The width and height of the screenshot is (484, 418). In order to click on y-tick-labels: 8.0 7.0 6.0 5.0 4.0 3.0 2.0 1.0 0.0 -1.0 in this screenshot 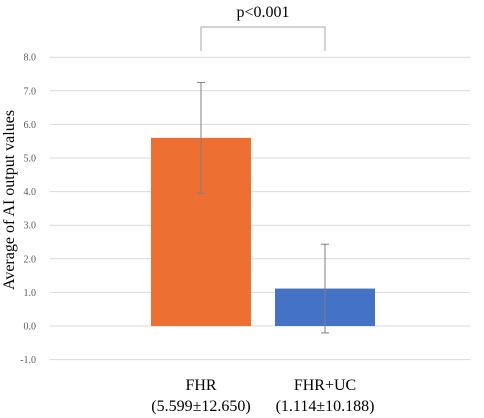, I will do `click(28, 209)`.